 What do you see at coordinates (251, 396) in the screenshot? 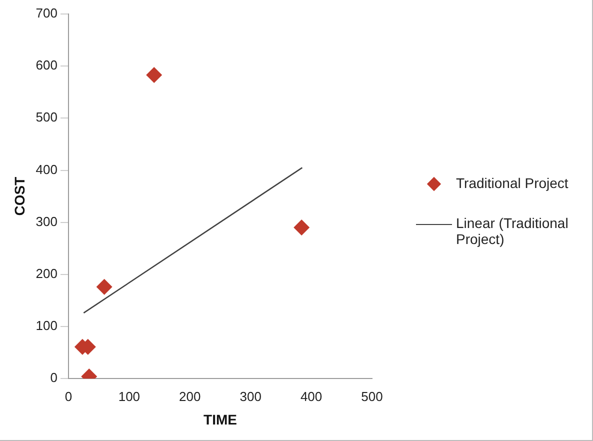
I see `x-tick-label: 300` at bounding box center [251, 396].